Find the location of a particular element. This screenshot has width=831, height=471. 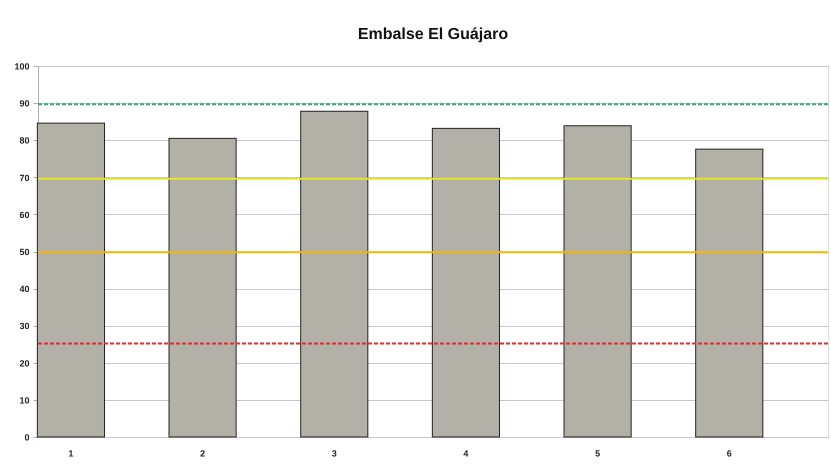

y-tick-label: 0 is located at coordinates (27, 437).